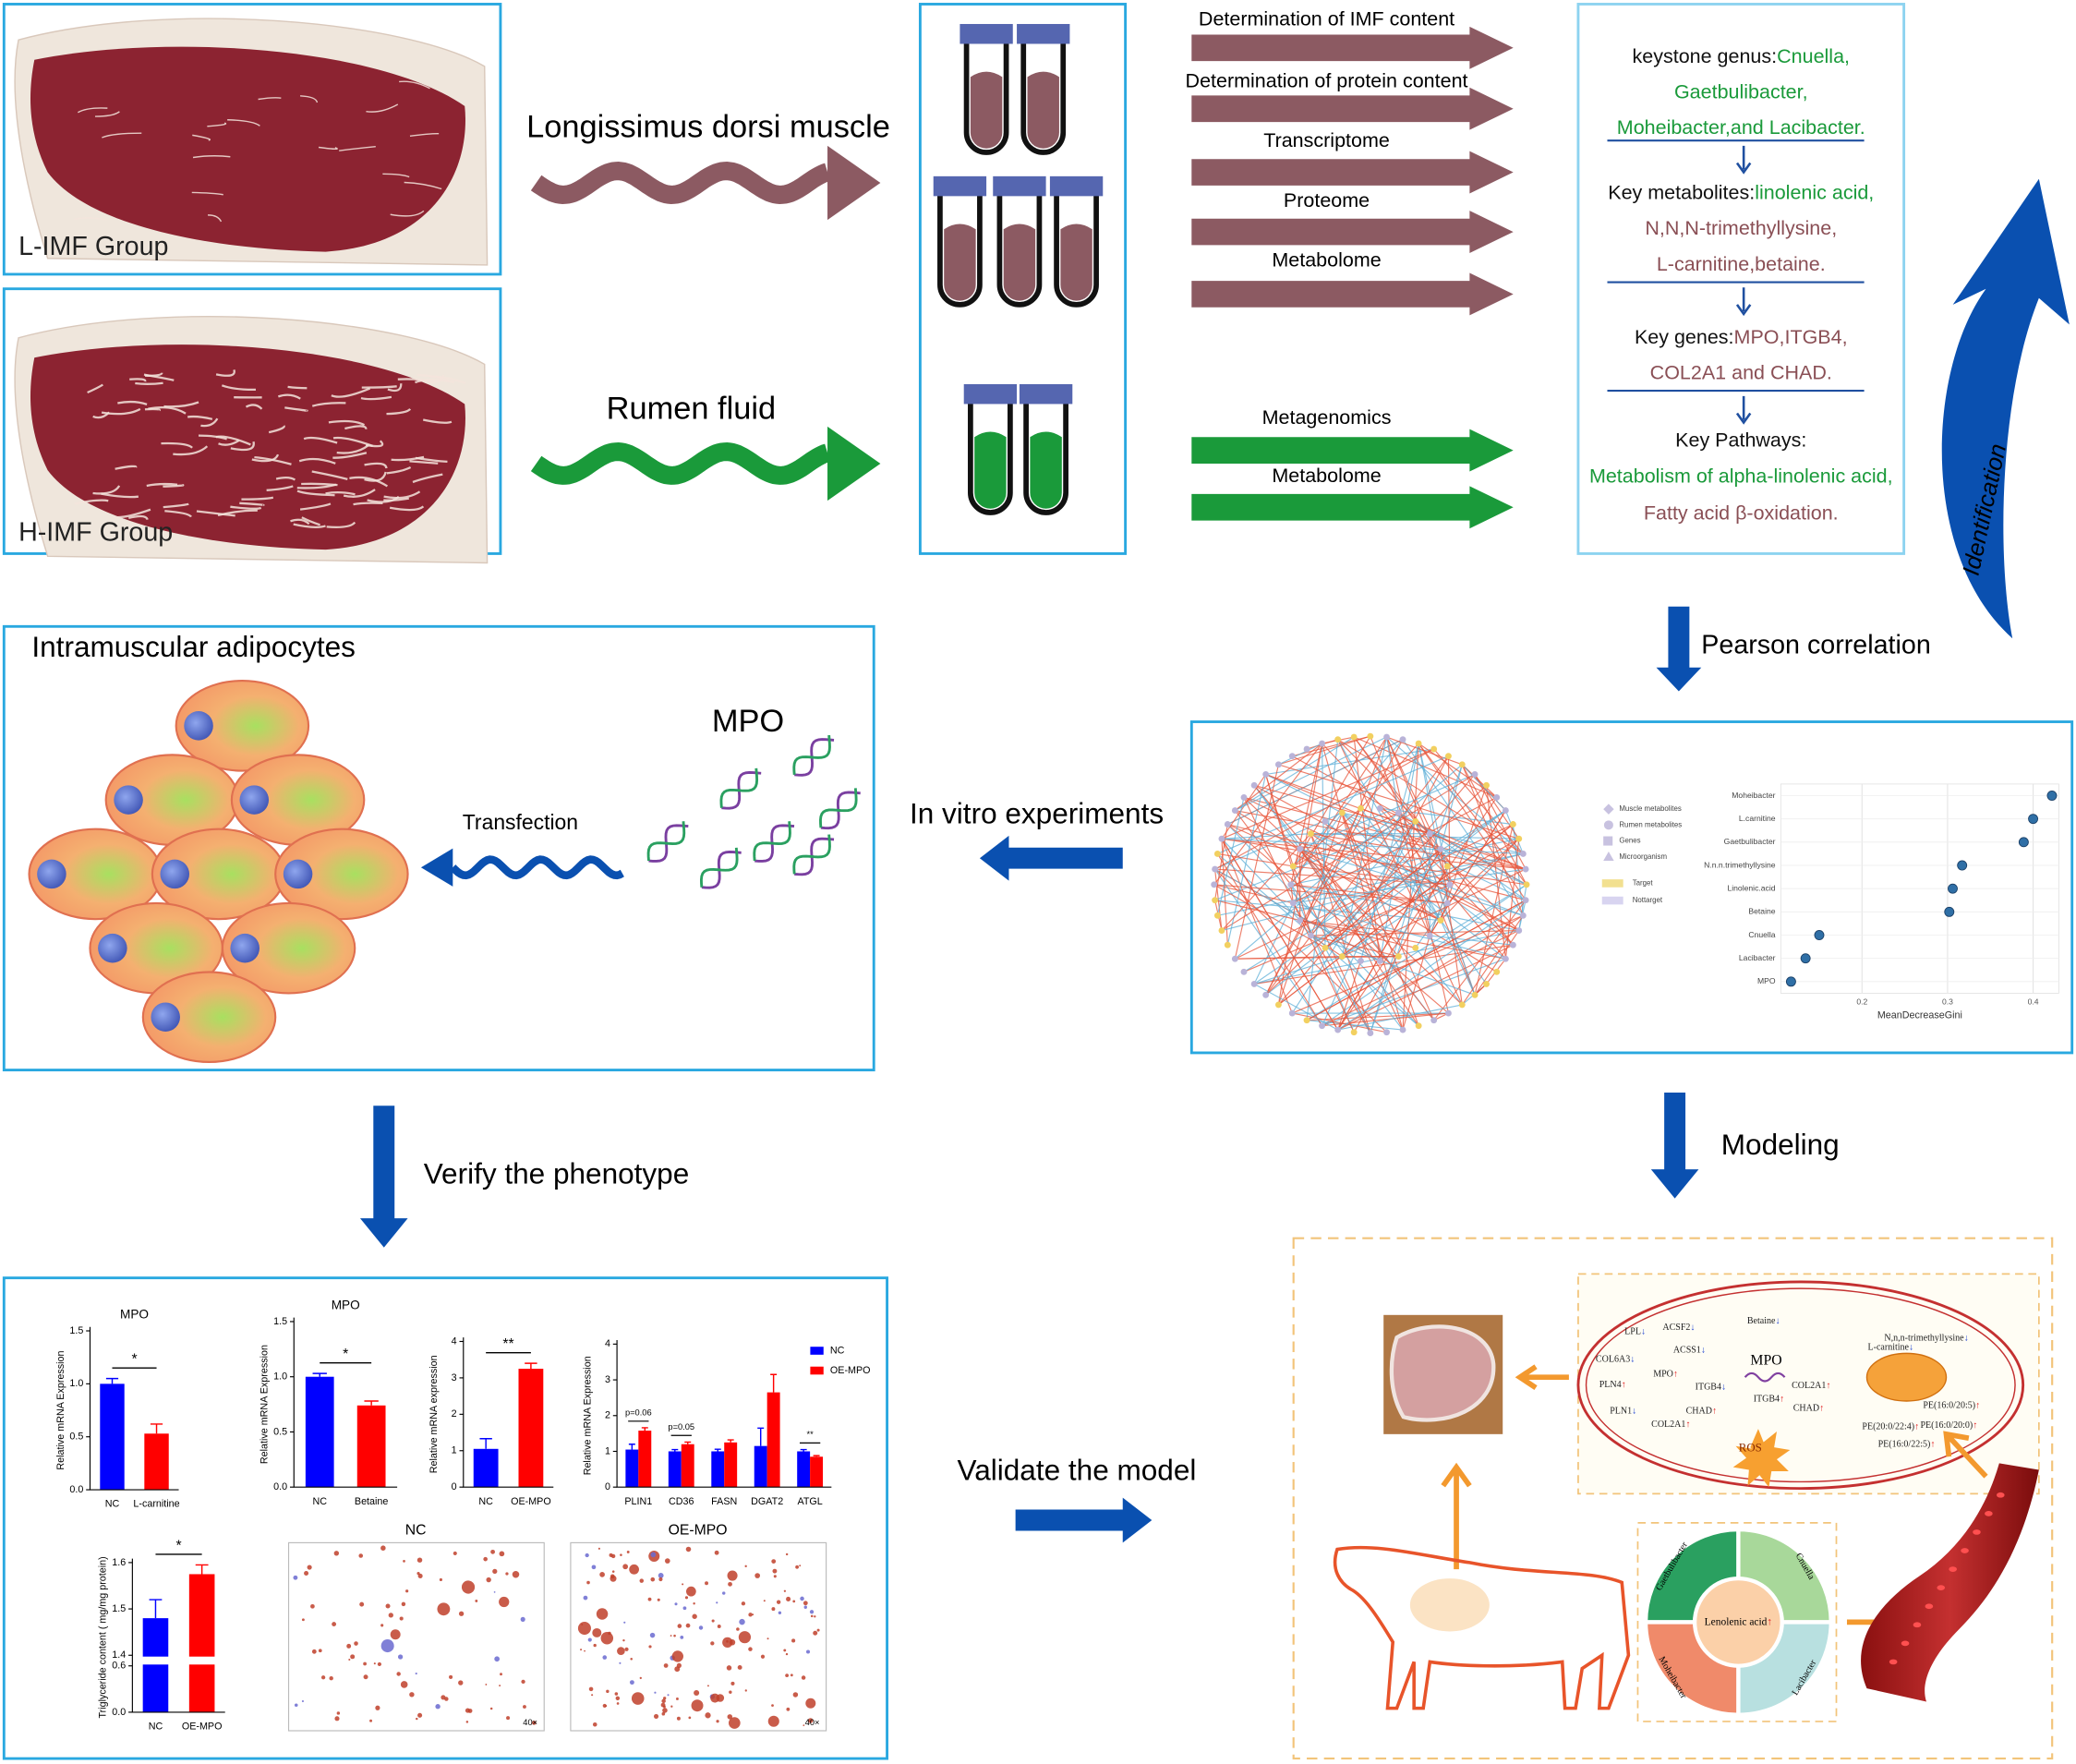 This screenshot has height=1764, width=2076. I want to click on model-label-text: ITGB4, so click(1709, 1388).